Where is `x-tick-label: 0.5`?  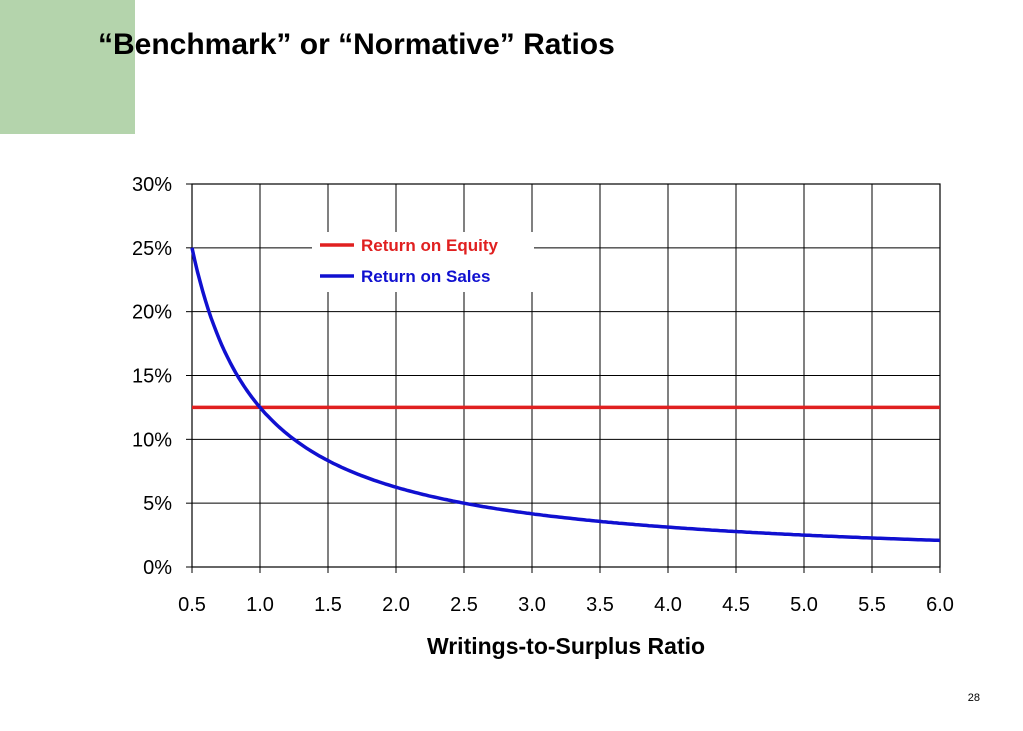
x-tick-label: 0.5 is located at coordinates (192, 605).